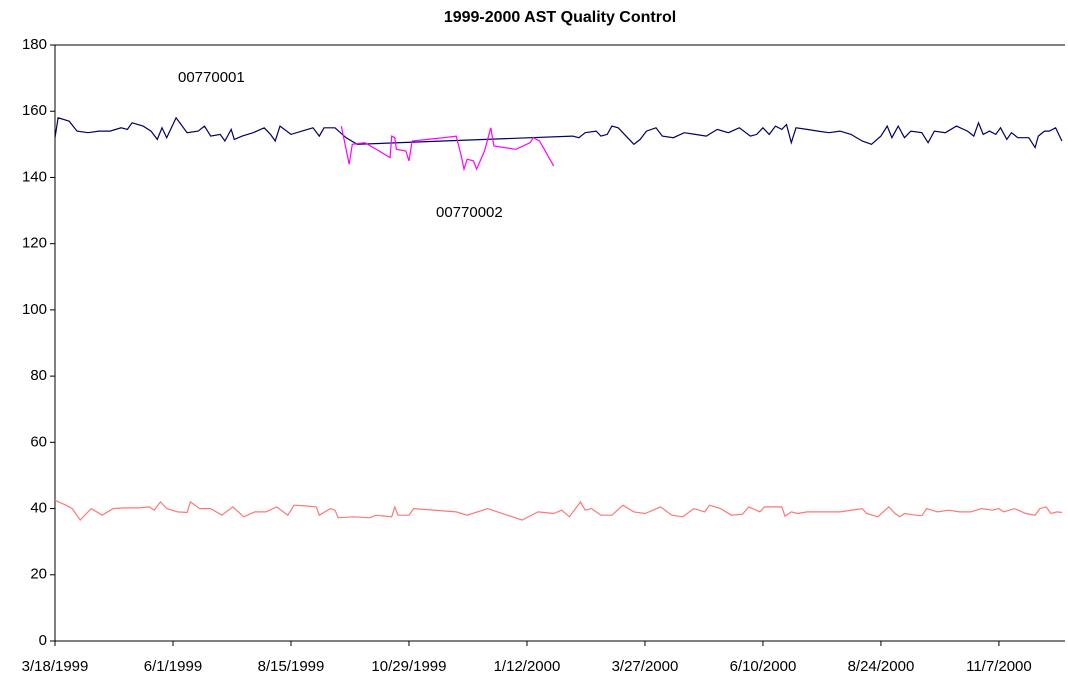 This screenshot has width=1068, height=683. What do you see at coordinates (527, 666) in the screenshot?
I see `x-tick-label: 1/12/2000` at bounding box center [527, 666].